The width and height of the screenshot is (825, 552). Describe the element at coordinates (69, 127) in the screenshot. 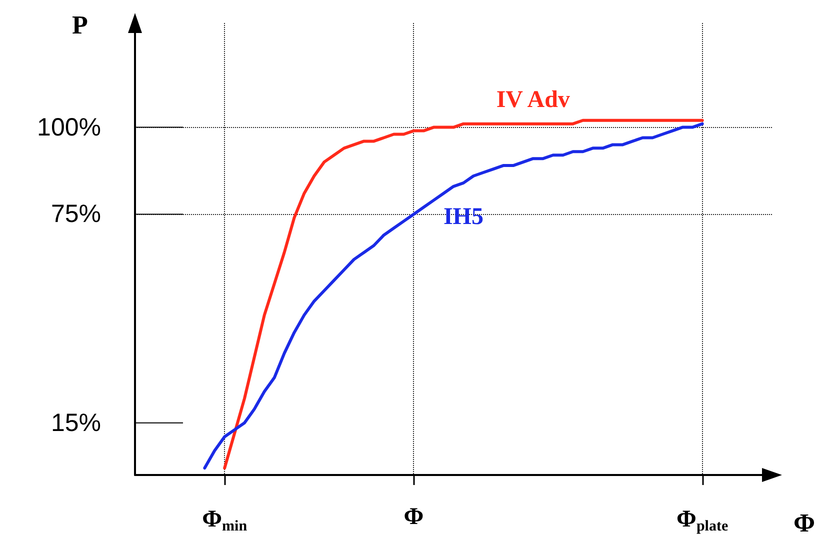

I see `y-tick-label: 100%` at that location.